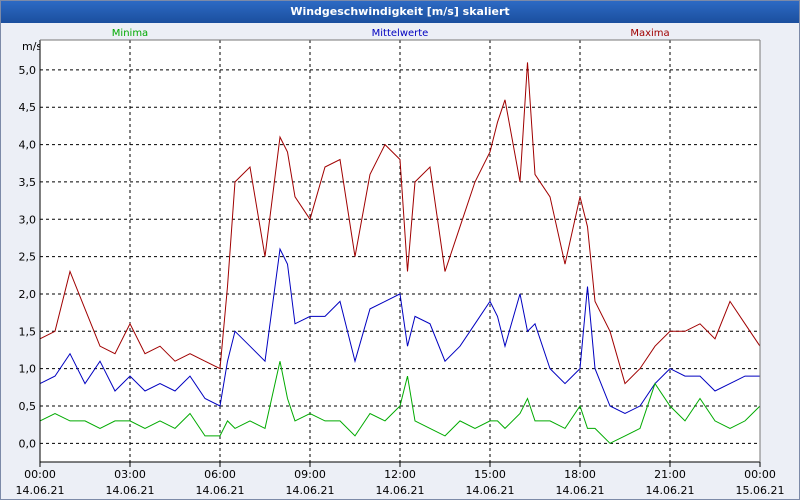  What do you see at coordinates (670, 474) in the screenshot?
I see `x-tick-time: 21:00` at bounding box center [670, 474].